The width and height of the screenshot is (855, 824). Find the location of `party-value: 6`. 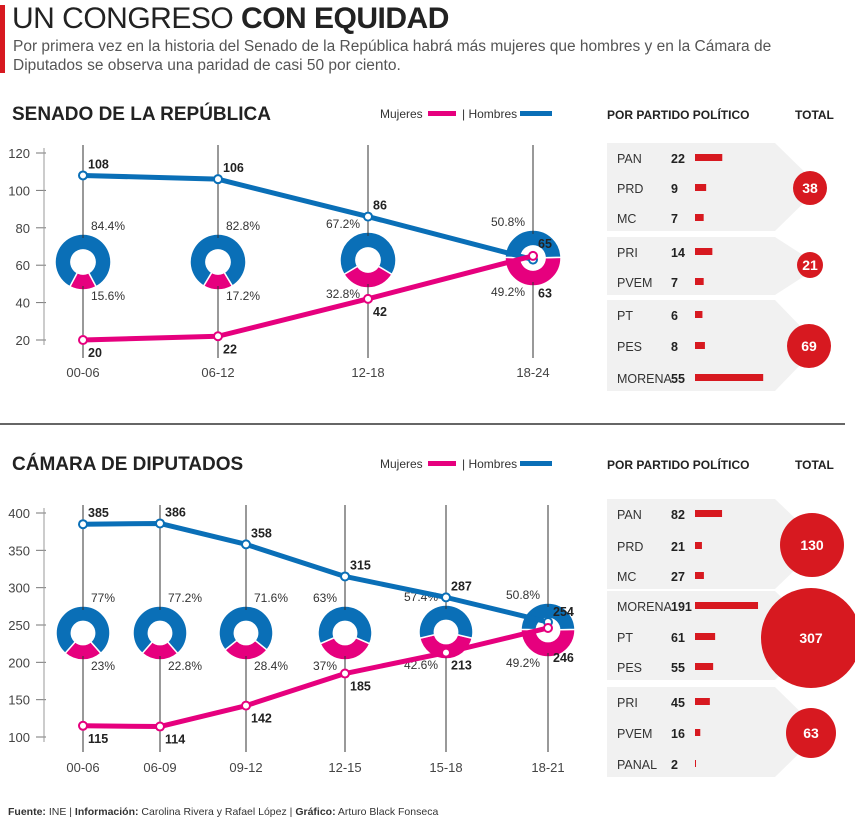

party-value: 6 is located at coordinates (674, 316).